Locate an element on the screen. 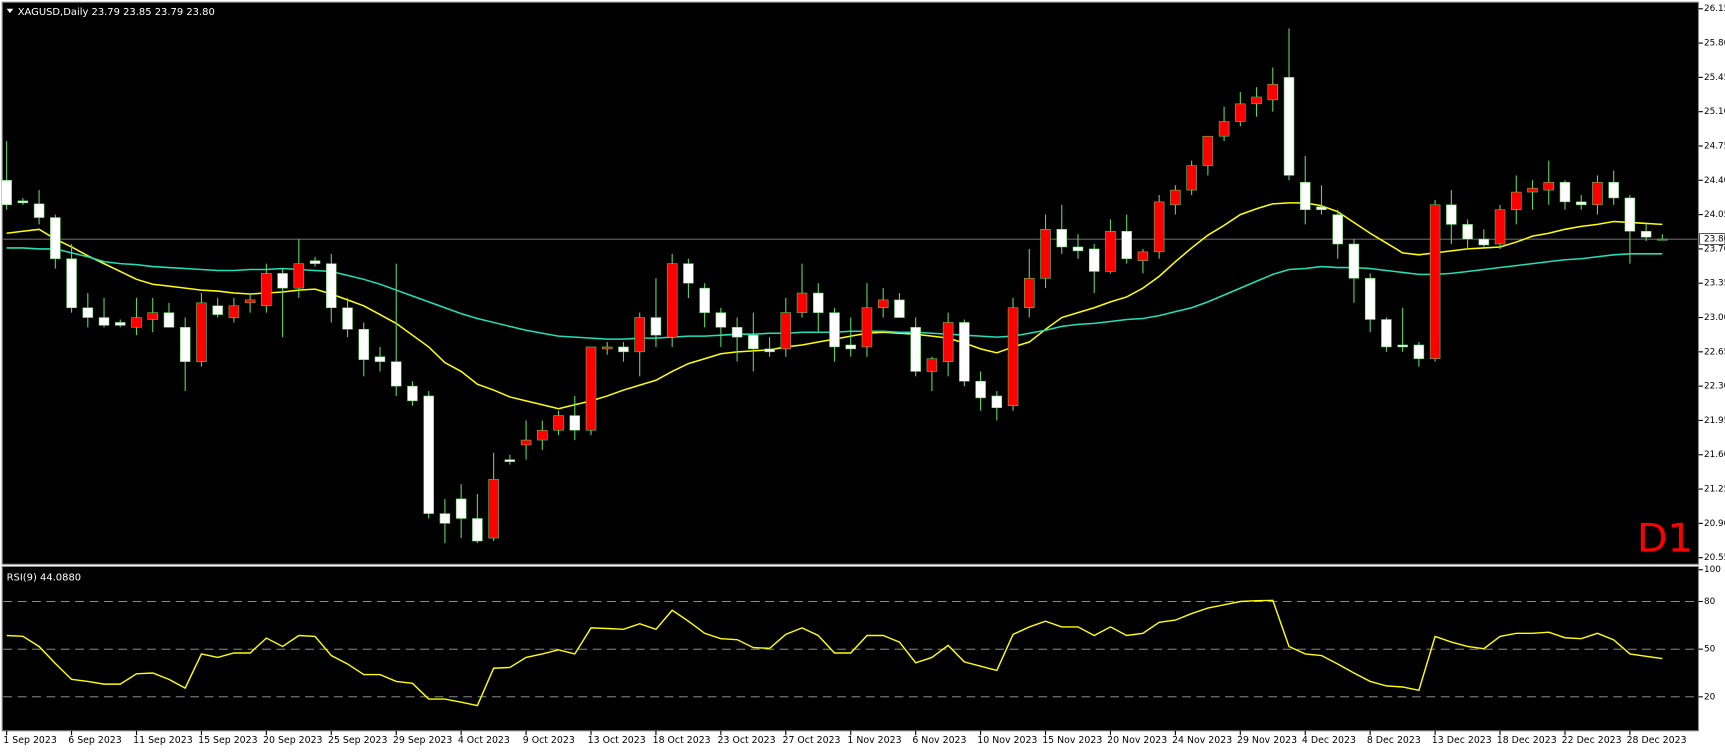 This screenshot has width=1725, height=756. y-tick-label: 23.35 is located at coordinates (1714, 284).